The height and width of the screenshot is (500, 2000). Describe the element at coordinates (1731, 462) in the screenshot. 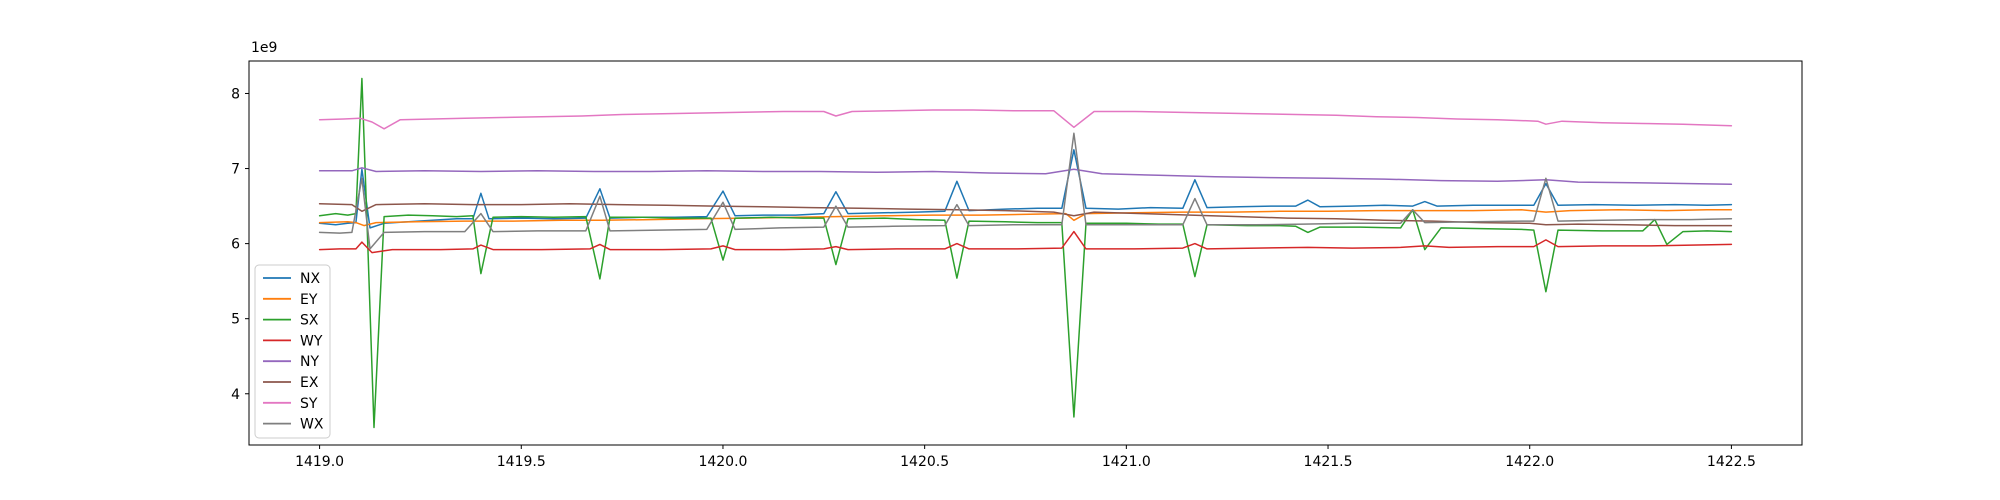

I see `x-tick-label: 1422.5` at that location.